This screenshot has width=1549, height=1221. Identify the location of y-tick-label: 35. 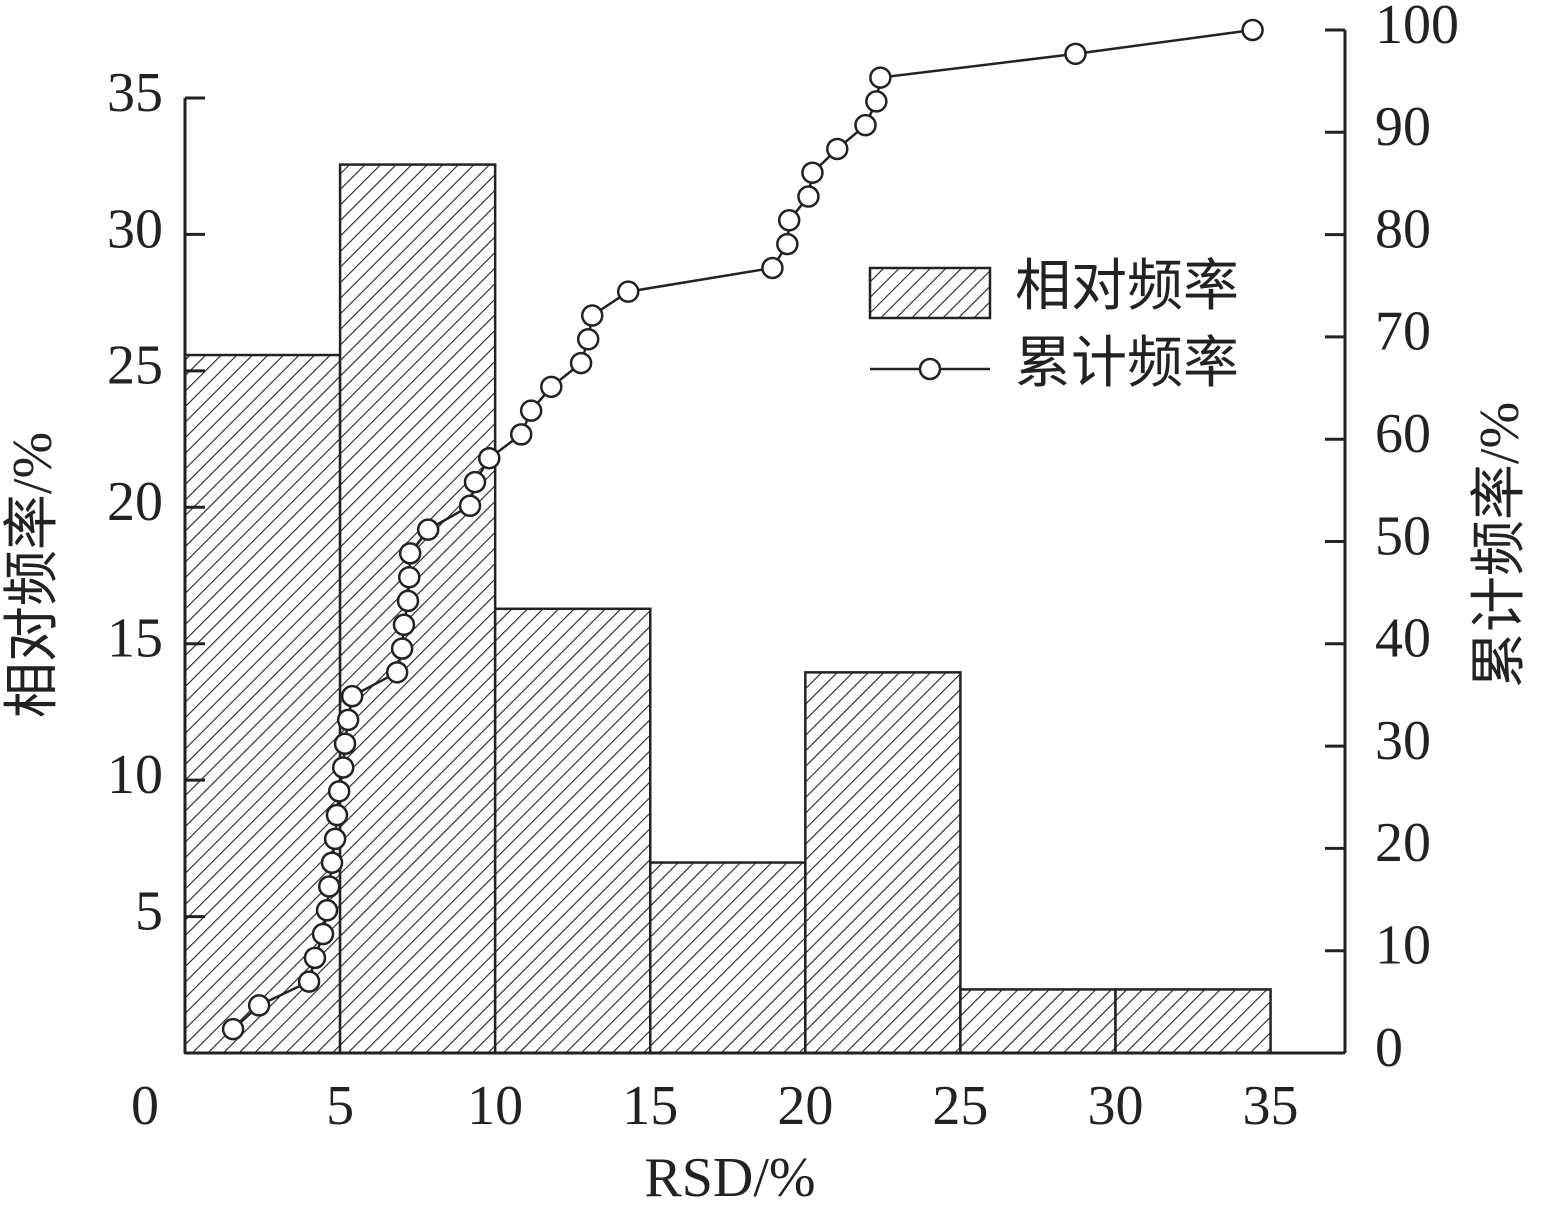
(135, 93).